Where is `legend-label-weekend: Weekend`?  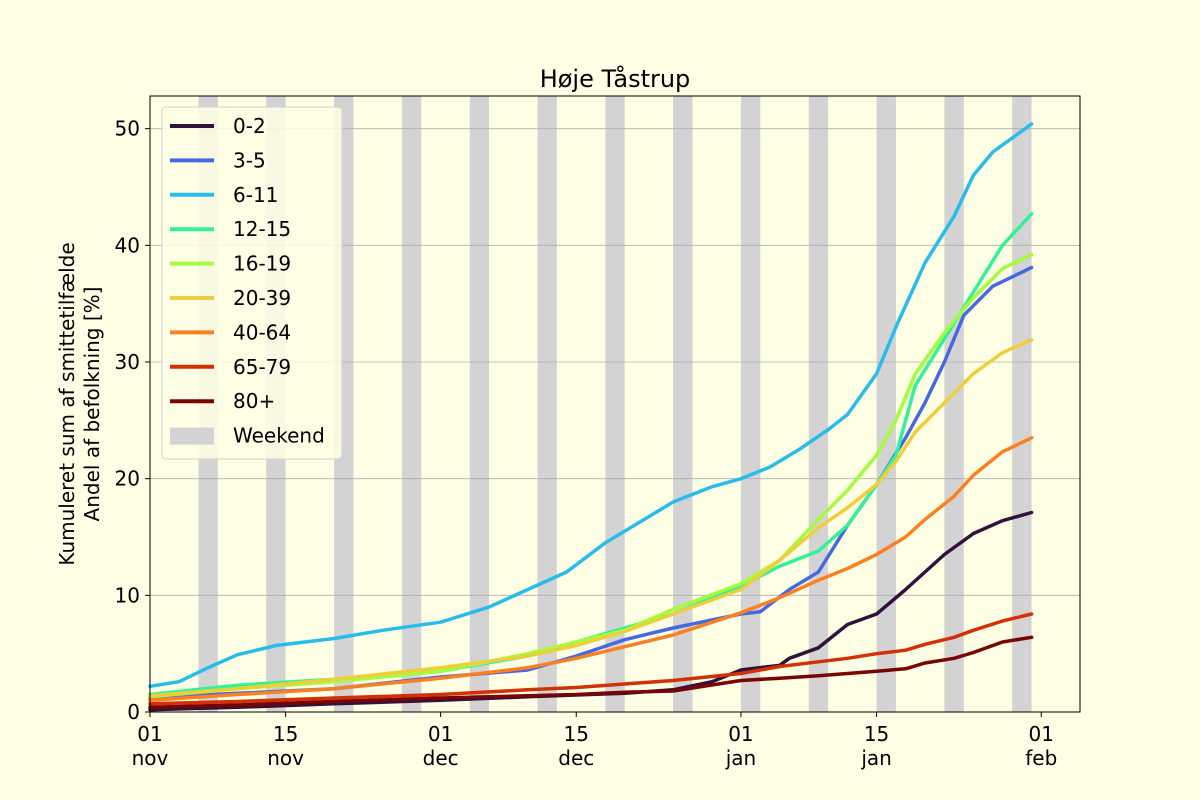 legend-label-weekend: Weekend is located at coordinates (279, 436).